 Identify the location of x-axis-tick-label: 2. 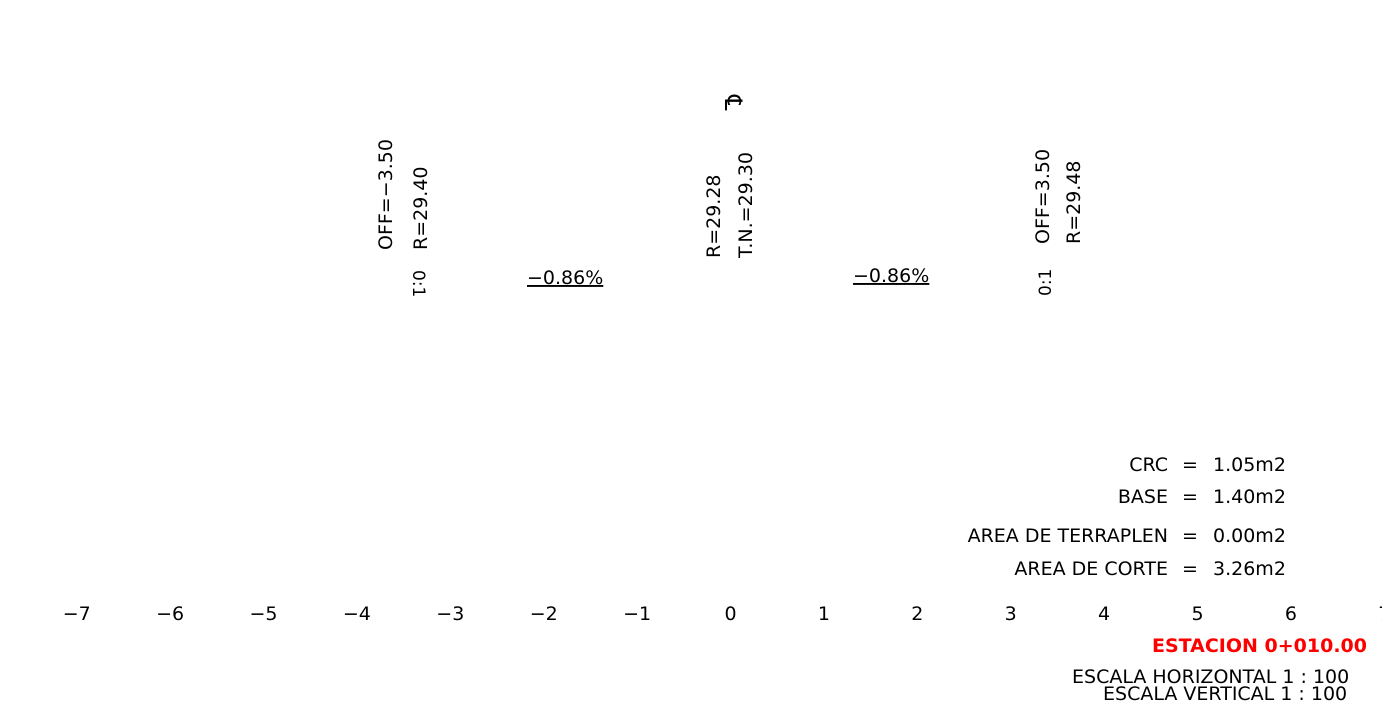
(917, 614).